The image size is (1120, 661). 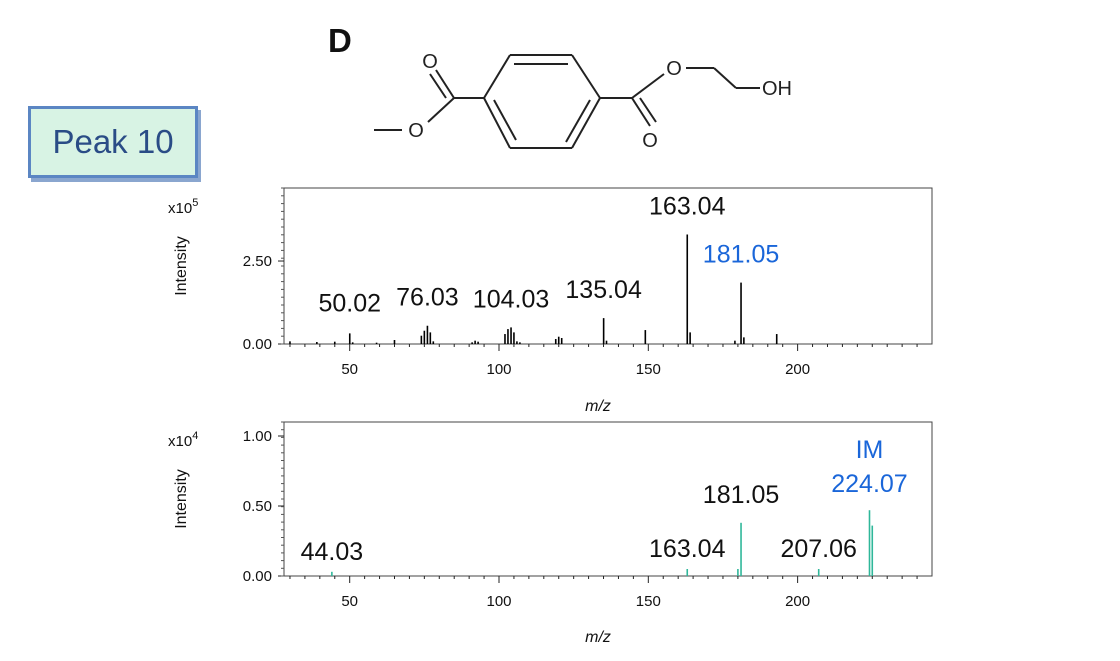 I want to click on chart1-peak-label: 181.05, so click(x=741, y=255).